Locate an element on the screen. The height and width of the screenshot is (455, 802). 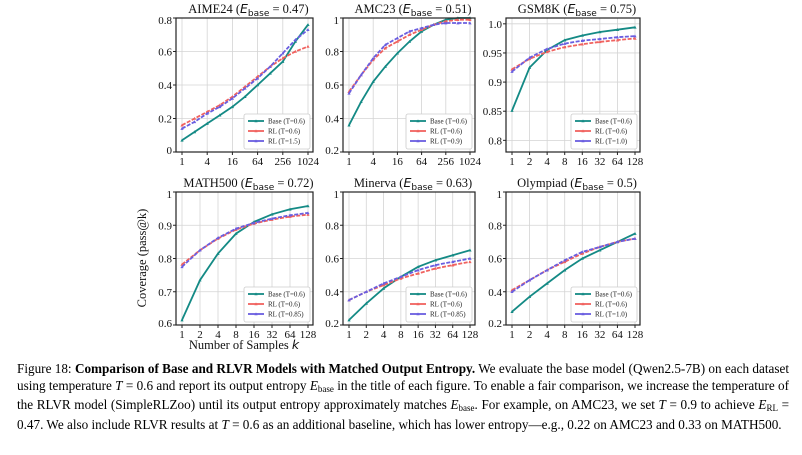
legend: Base (T=0.6) RL (T=0.6) RL (T=0.9) is located at coordinates (439, 131).